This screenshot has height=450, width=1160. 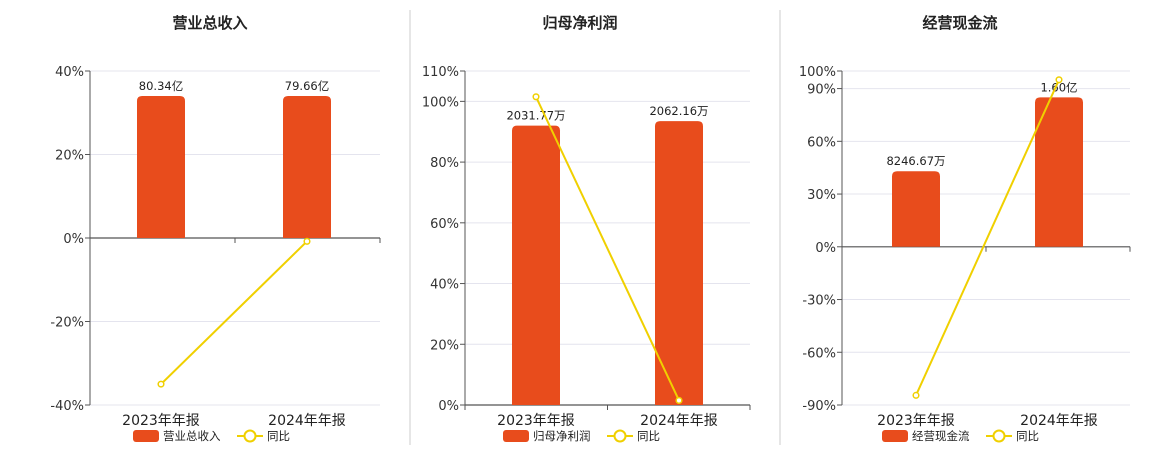 I want to click on chart-0-category-label: 2024年年报, so click(x=307, y=421).